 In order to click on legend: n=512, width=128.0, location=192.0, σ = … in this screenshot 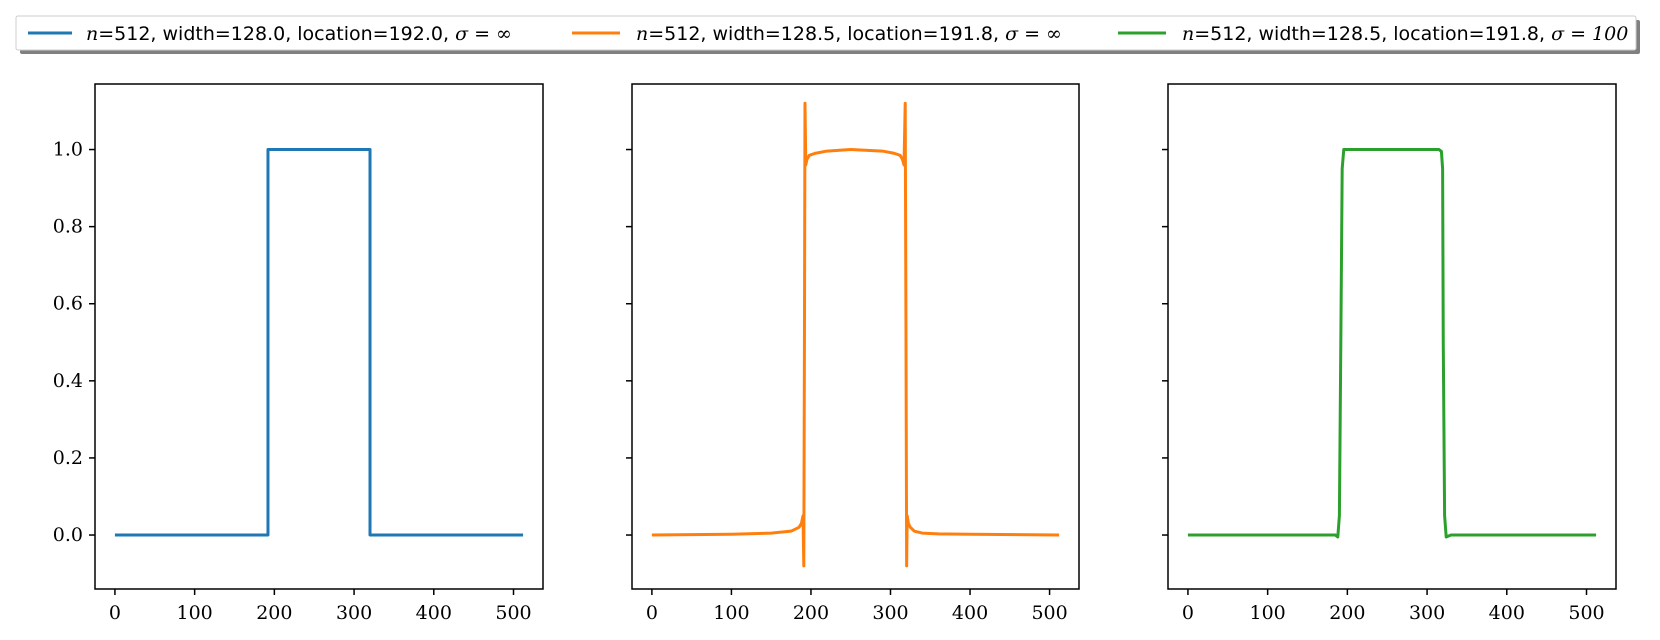, I will do `click(827, 34)`.